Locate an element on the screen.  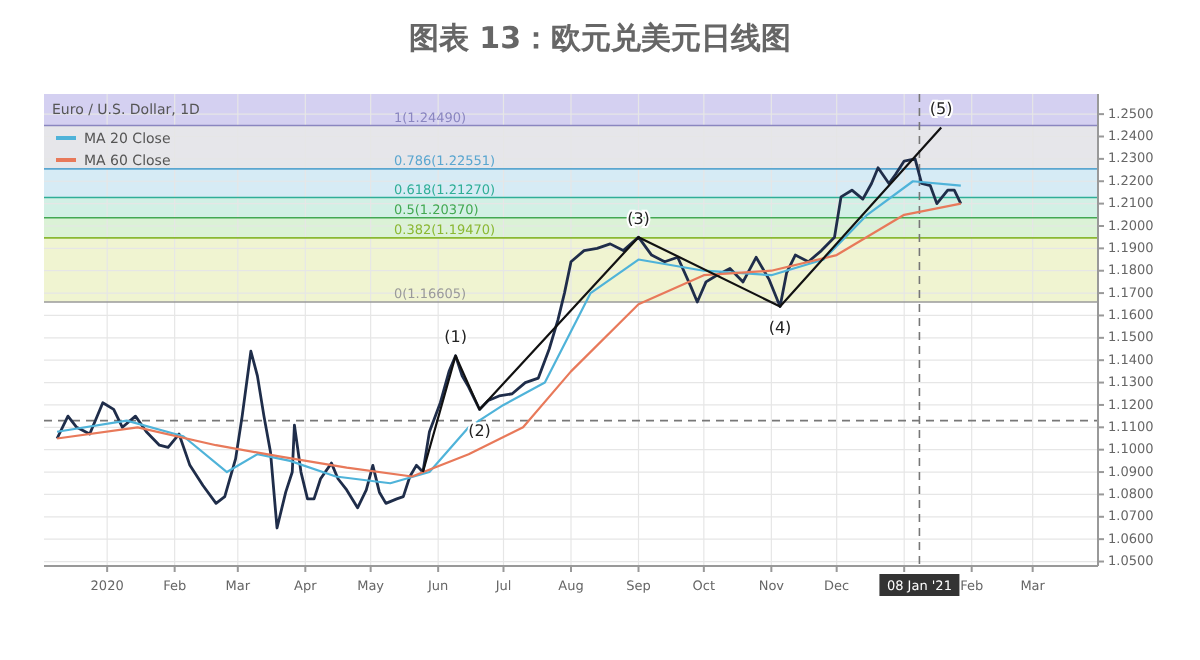
annotation: (2) is located at coordinates (479, 430).